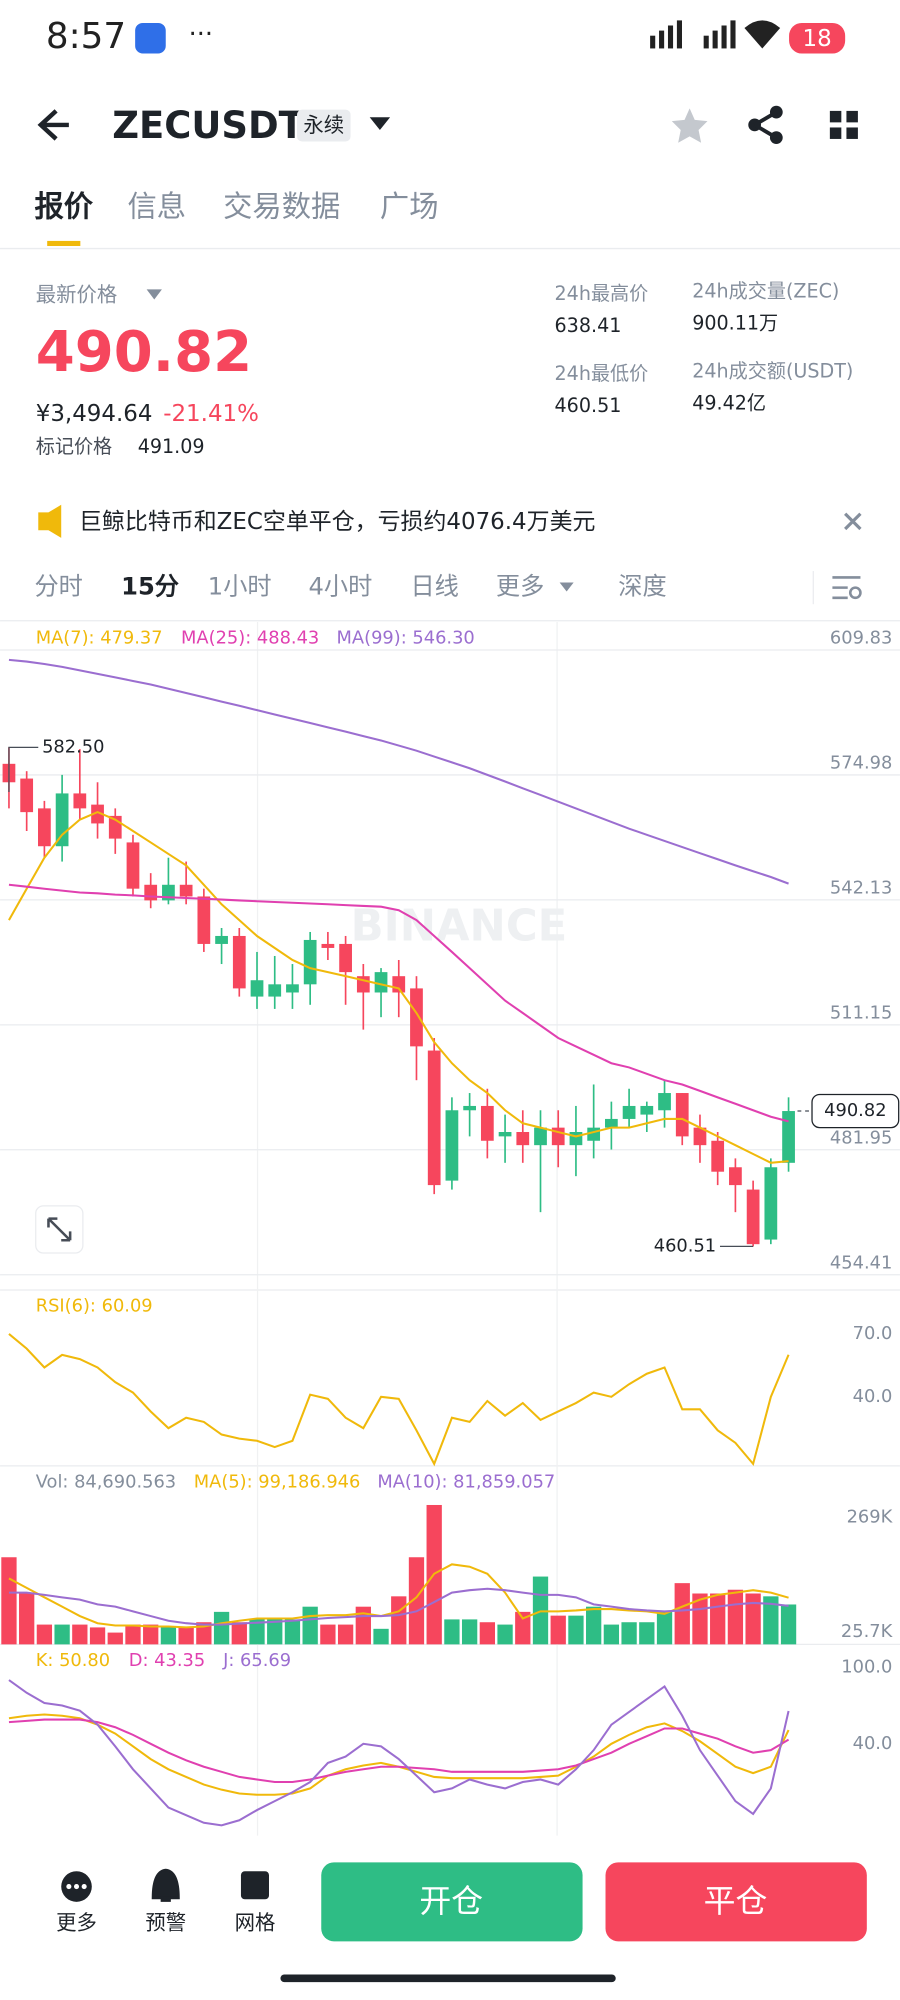 The image size is (900, 2000). I want to click on last-price-box, so click(855, 1111).